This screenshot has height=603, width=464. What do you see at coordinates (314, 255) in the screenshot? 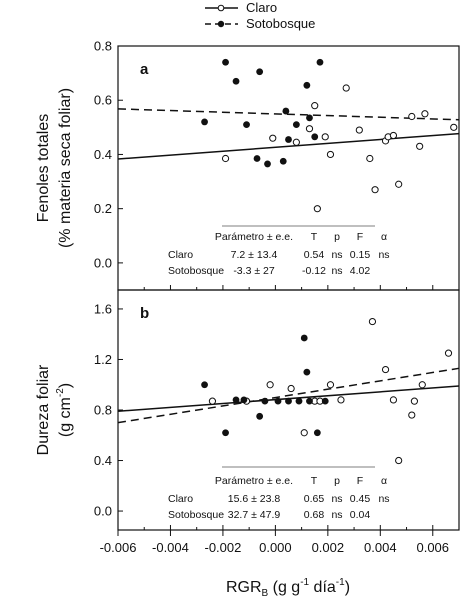
I see `panel-a-stats-cell: 0.54` at bounding box center [314, 255].